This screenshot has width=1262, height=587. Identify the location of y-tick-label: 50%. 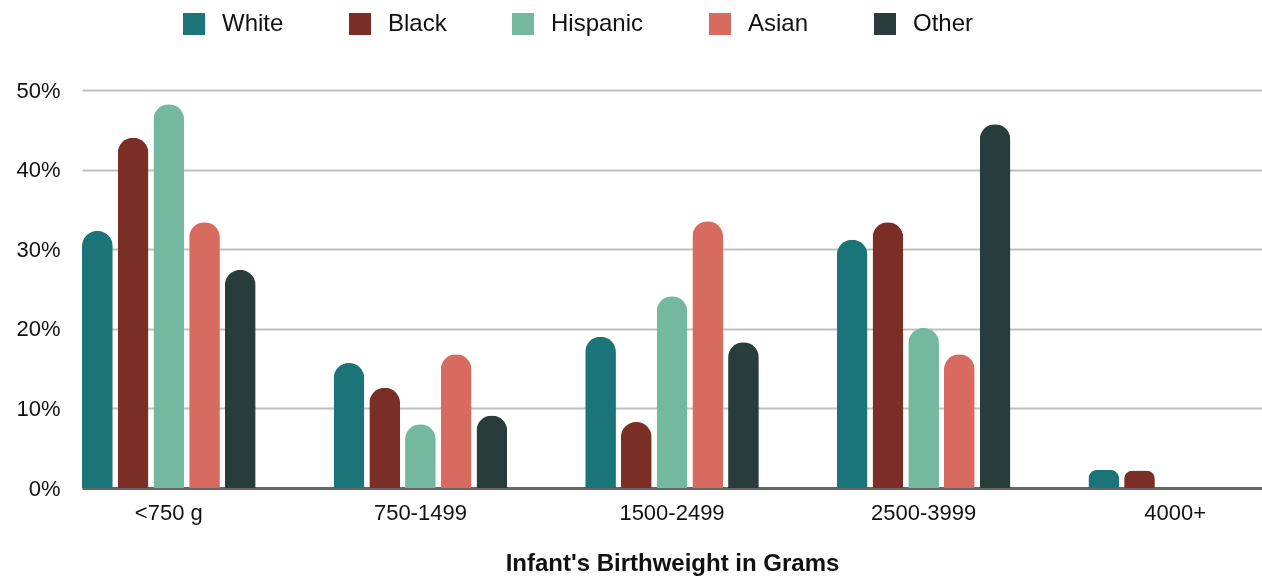
(38, 90).